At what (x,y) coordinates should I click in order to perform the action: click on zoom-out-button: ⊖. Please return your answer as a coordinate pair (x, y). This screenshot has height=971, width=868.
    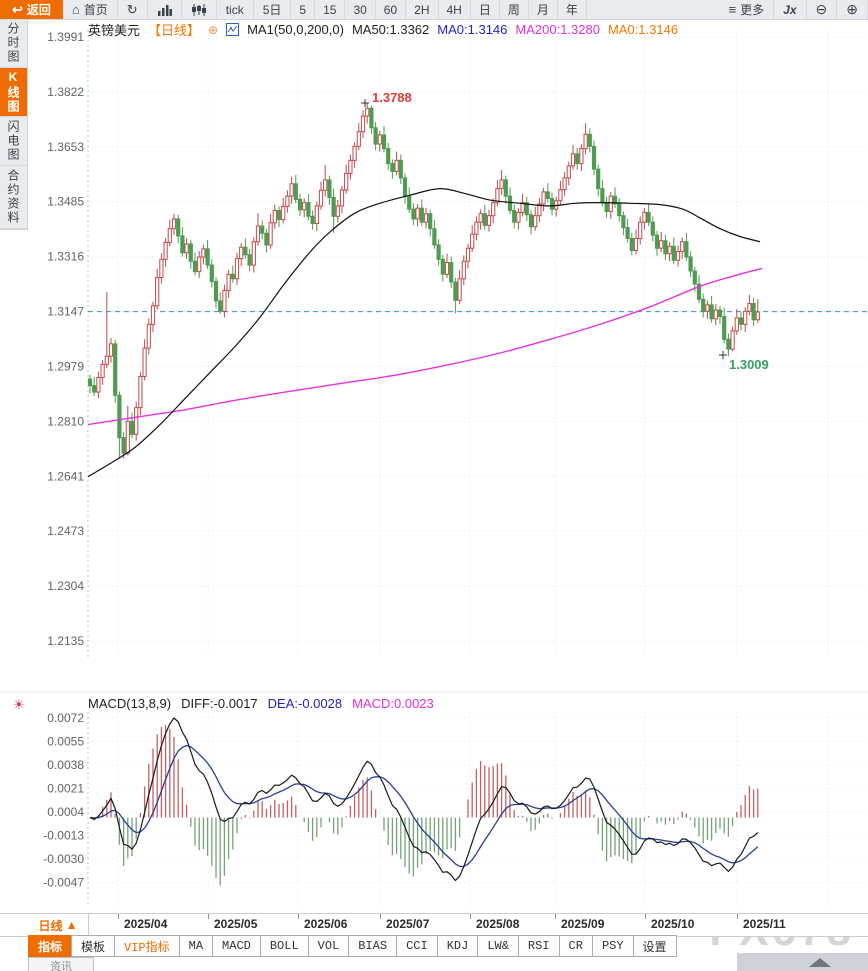
    Looking at the image, I should click on (822, 9).